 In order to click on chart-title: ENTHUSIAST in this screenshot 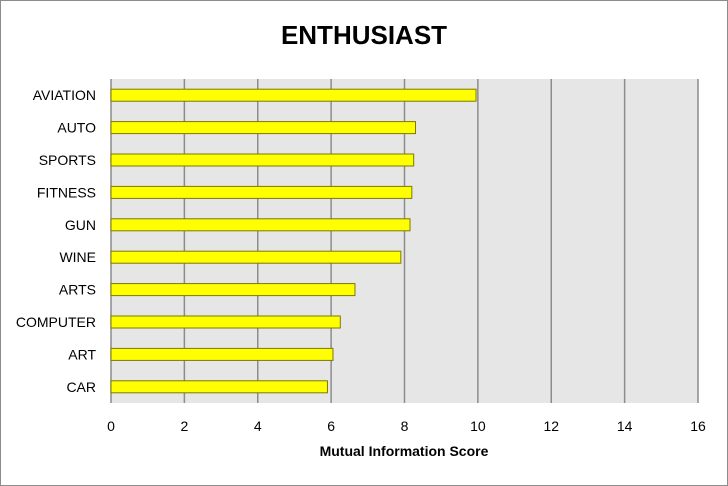, I will do `click(364, 35)`.